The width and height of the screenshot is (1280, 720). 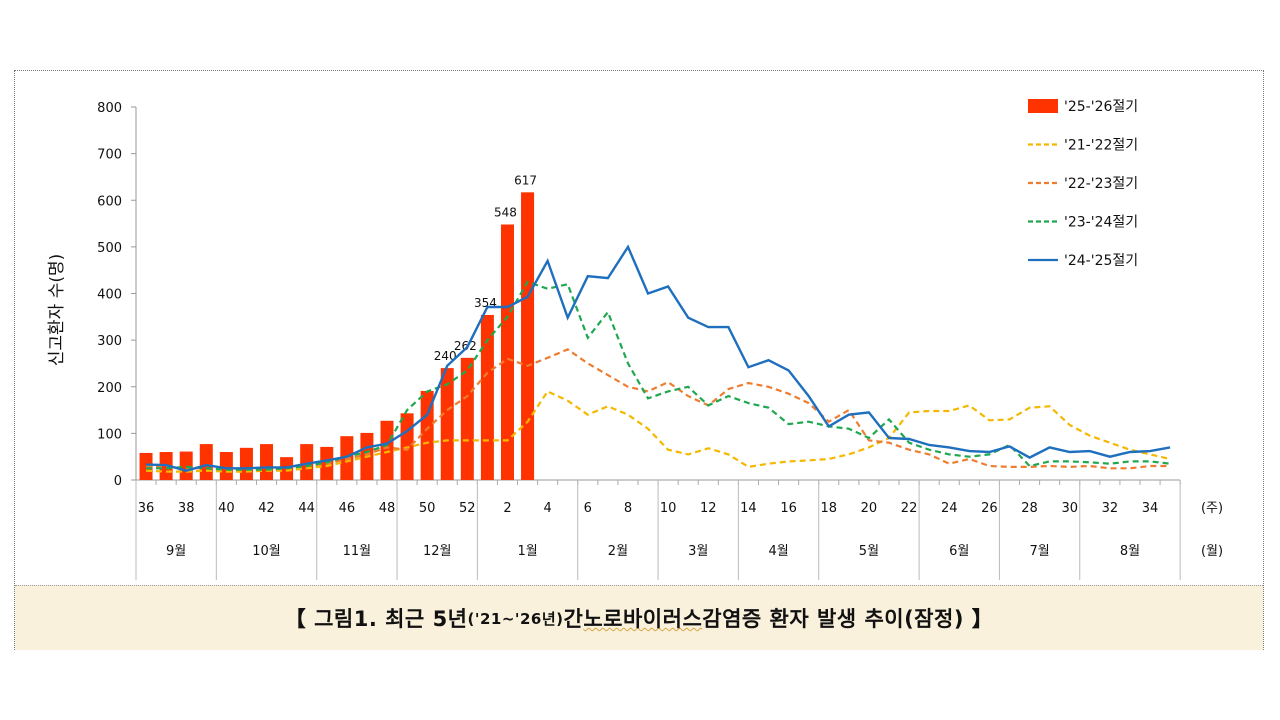 What do you see at coordinates (1150, 508) in the screenshot?
I see `x-tick-label: 34` at bounding box center [1150, 508].